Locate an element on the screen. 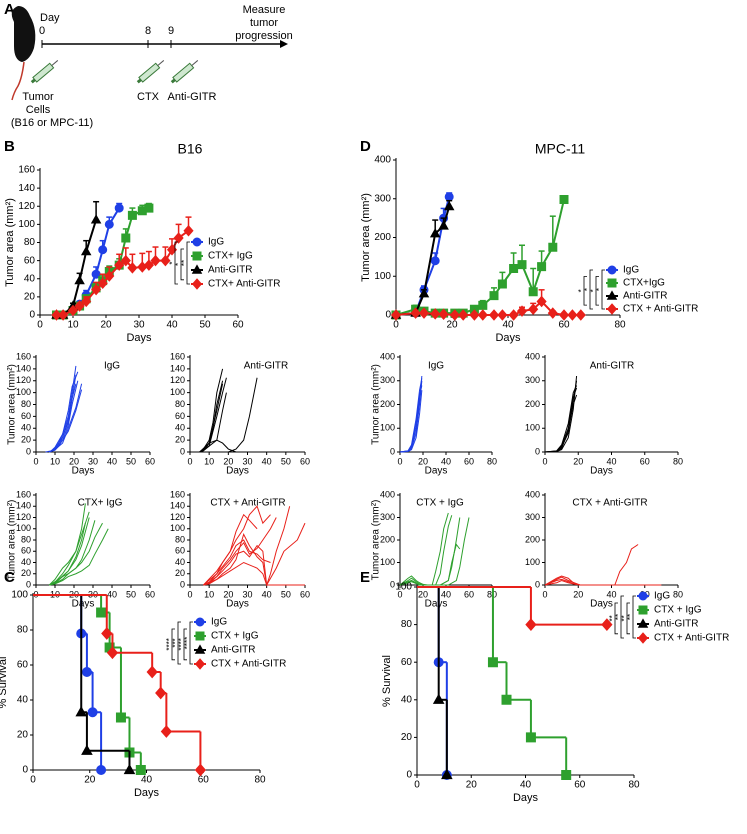 The width and height of the screenshot is (747, 834). syringe is located at coordinates (184, 72).